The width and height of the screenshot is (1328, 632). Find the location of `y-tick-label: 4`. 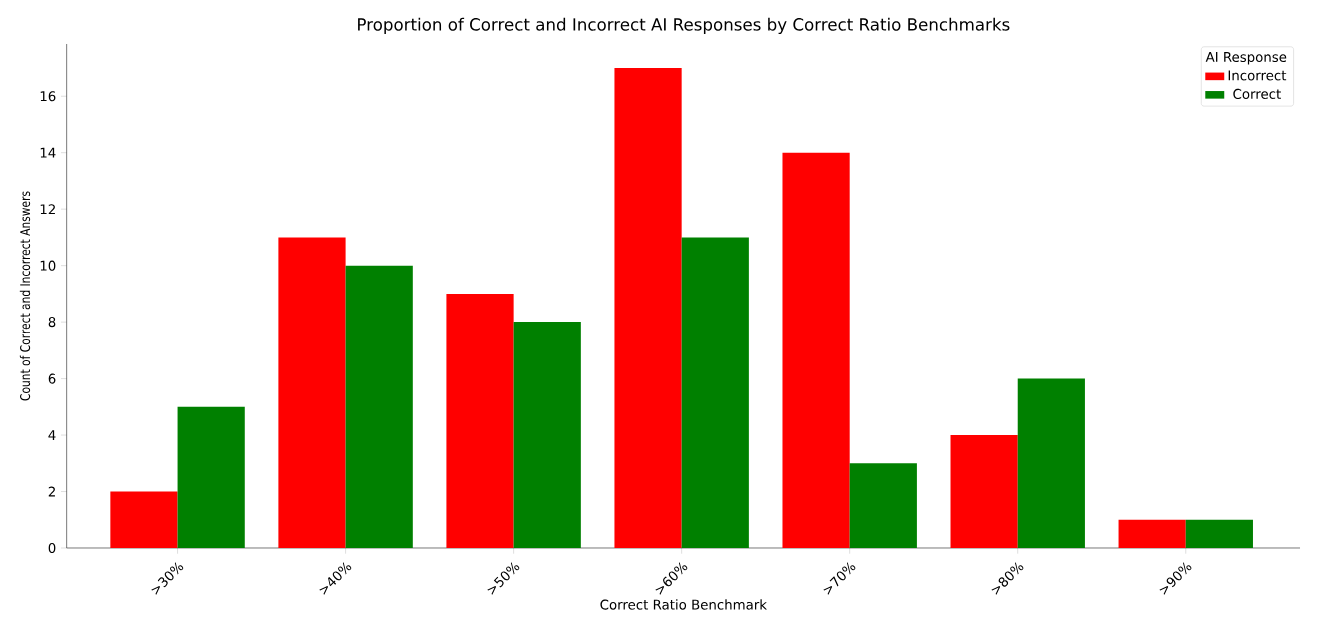

y-tick-label: 4 is located at coordinates (52, 435).